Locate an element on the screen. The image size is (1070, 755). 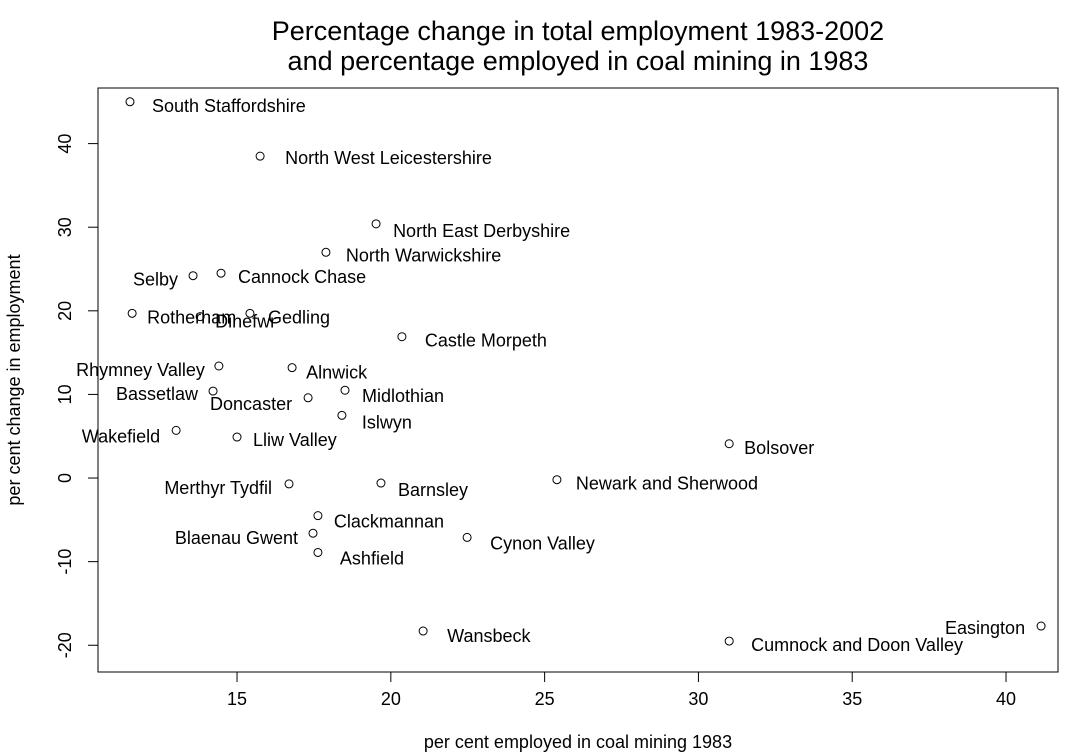
x-tick-label: 25 is located at coordinates (545, 699).